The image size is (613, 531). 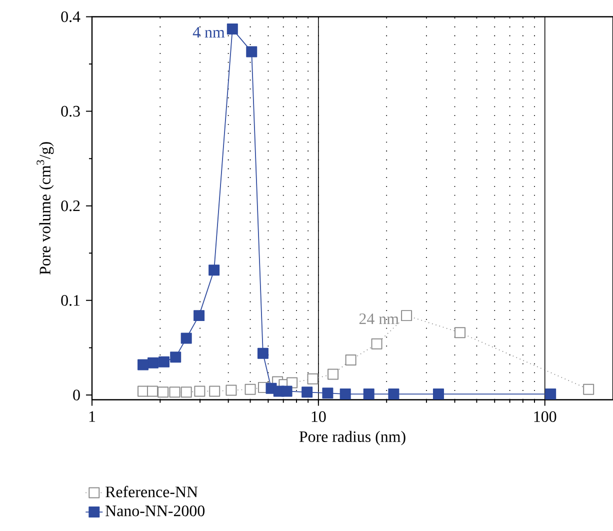 What do you see at coordinates (45, 208) in the screenshot?
I see `y-axis-title: Pore volume (cm$^{3}$/g)` at bounding box center [45, 208].